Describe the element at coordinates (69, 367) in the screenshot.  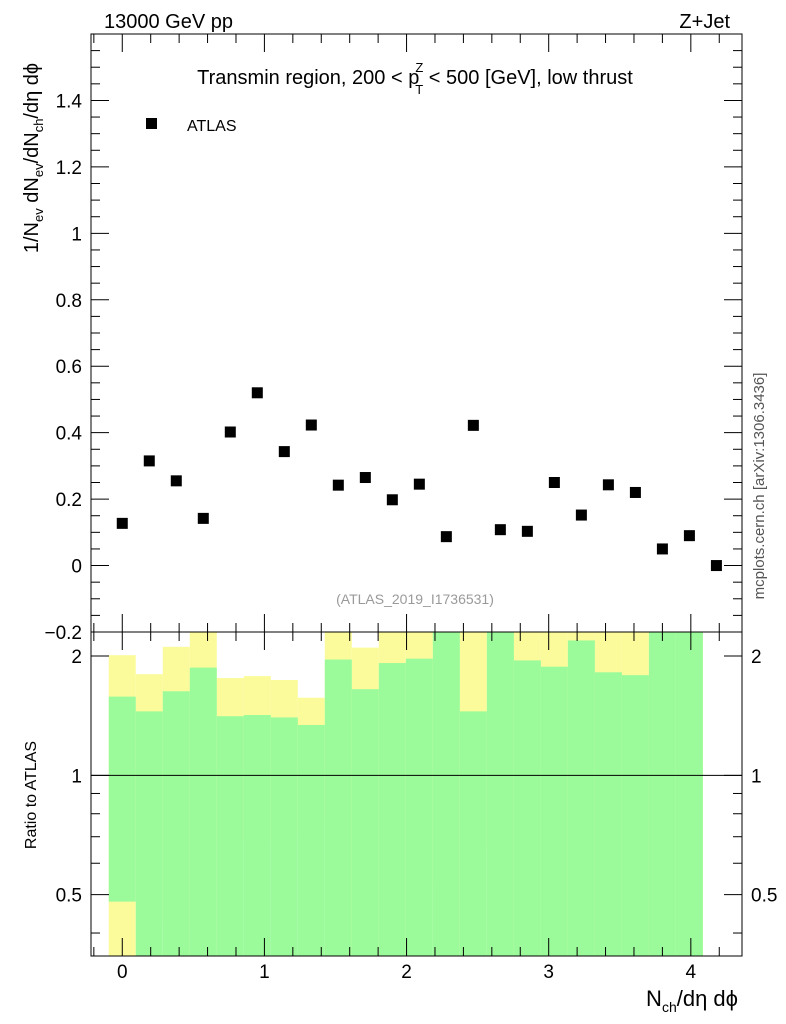
I see `main-y-tick-label: 0.6` at that location.